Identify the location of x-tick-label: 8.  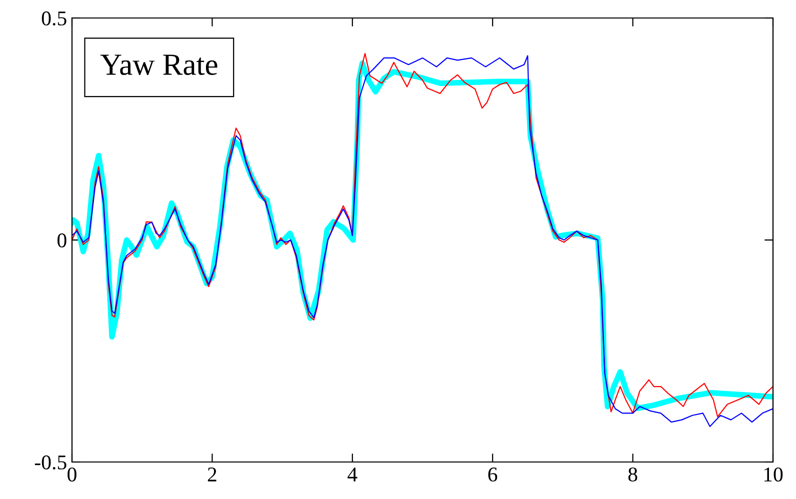
(633, 474).